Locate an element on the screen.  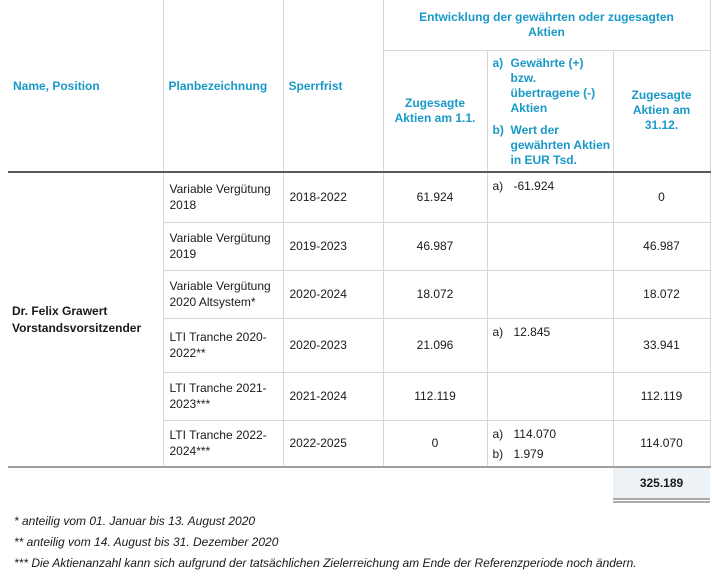
sperrfrist-cell: 2022-2025 is located at coordinates (332, 443).